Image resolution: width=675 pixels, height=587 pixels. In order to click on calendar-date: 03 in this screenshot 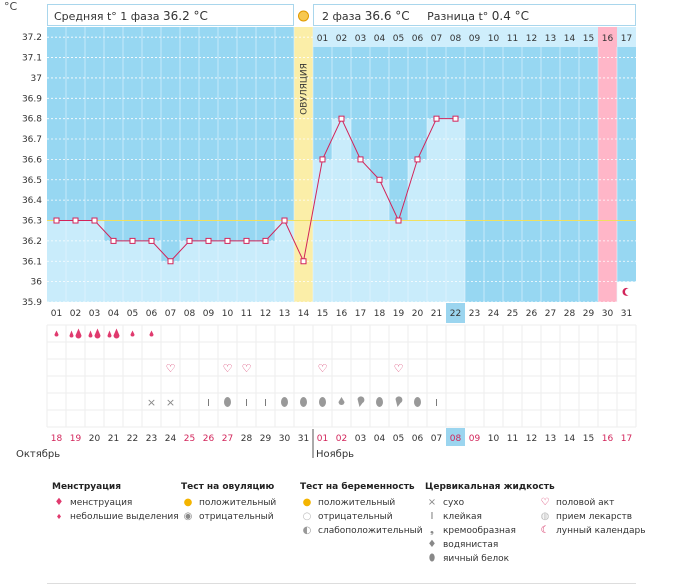, I will do `click(360, 439)`.